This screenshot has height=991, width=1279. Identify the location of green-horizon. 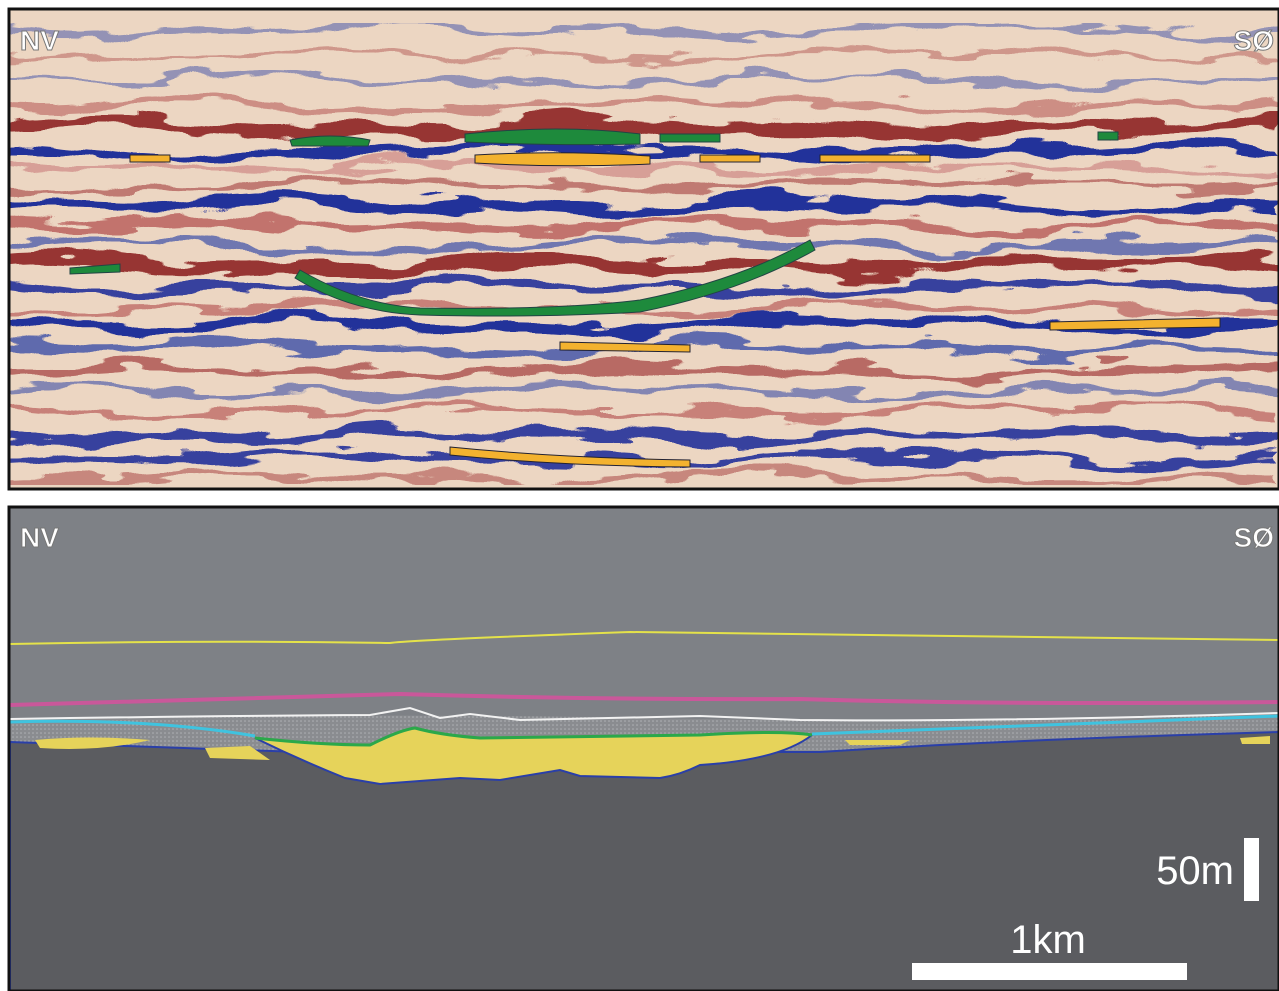
(533, 736).